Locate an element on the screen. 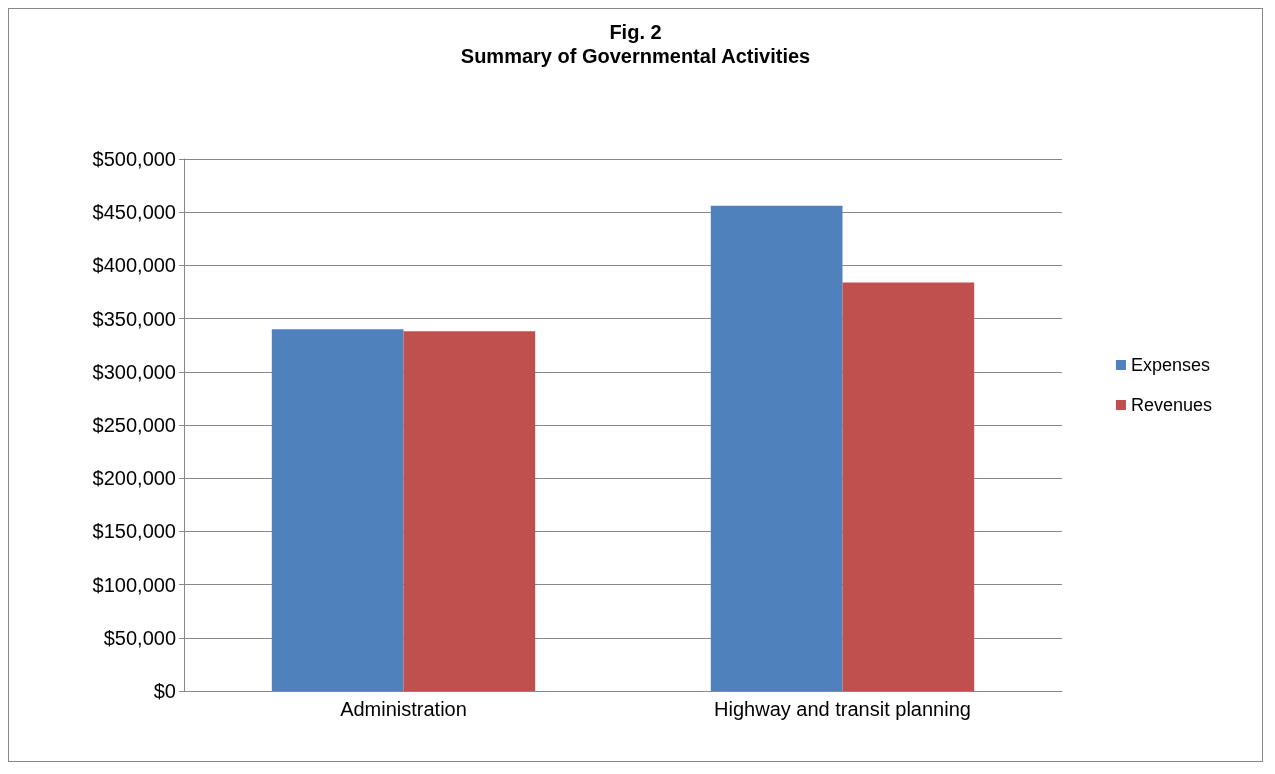 Image resolution: width=1275 pixels, height=774 pixels. y-tick-label: $50,000 is located at coordinates (139, 637).